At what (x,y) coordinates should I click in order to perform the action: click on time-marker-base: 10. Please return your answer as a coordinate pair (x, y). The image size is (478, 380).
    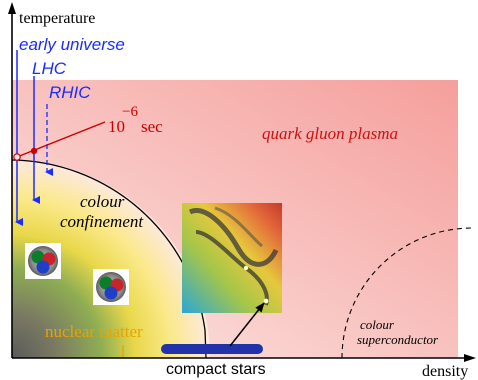
    Looking at the image, I should click on (116, 126).